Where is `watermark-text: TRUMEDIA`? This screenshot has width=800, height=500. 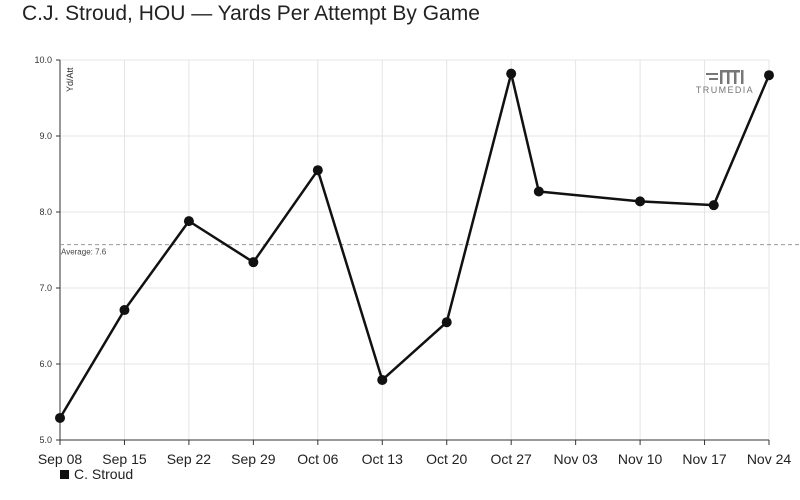 watermark-text: TRUMEDIA is located at coordinates (725, 90).